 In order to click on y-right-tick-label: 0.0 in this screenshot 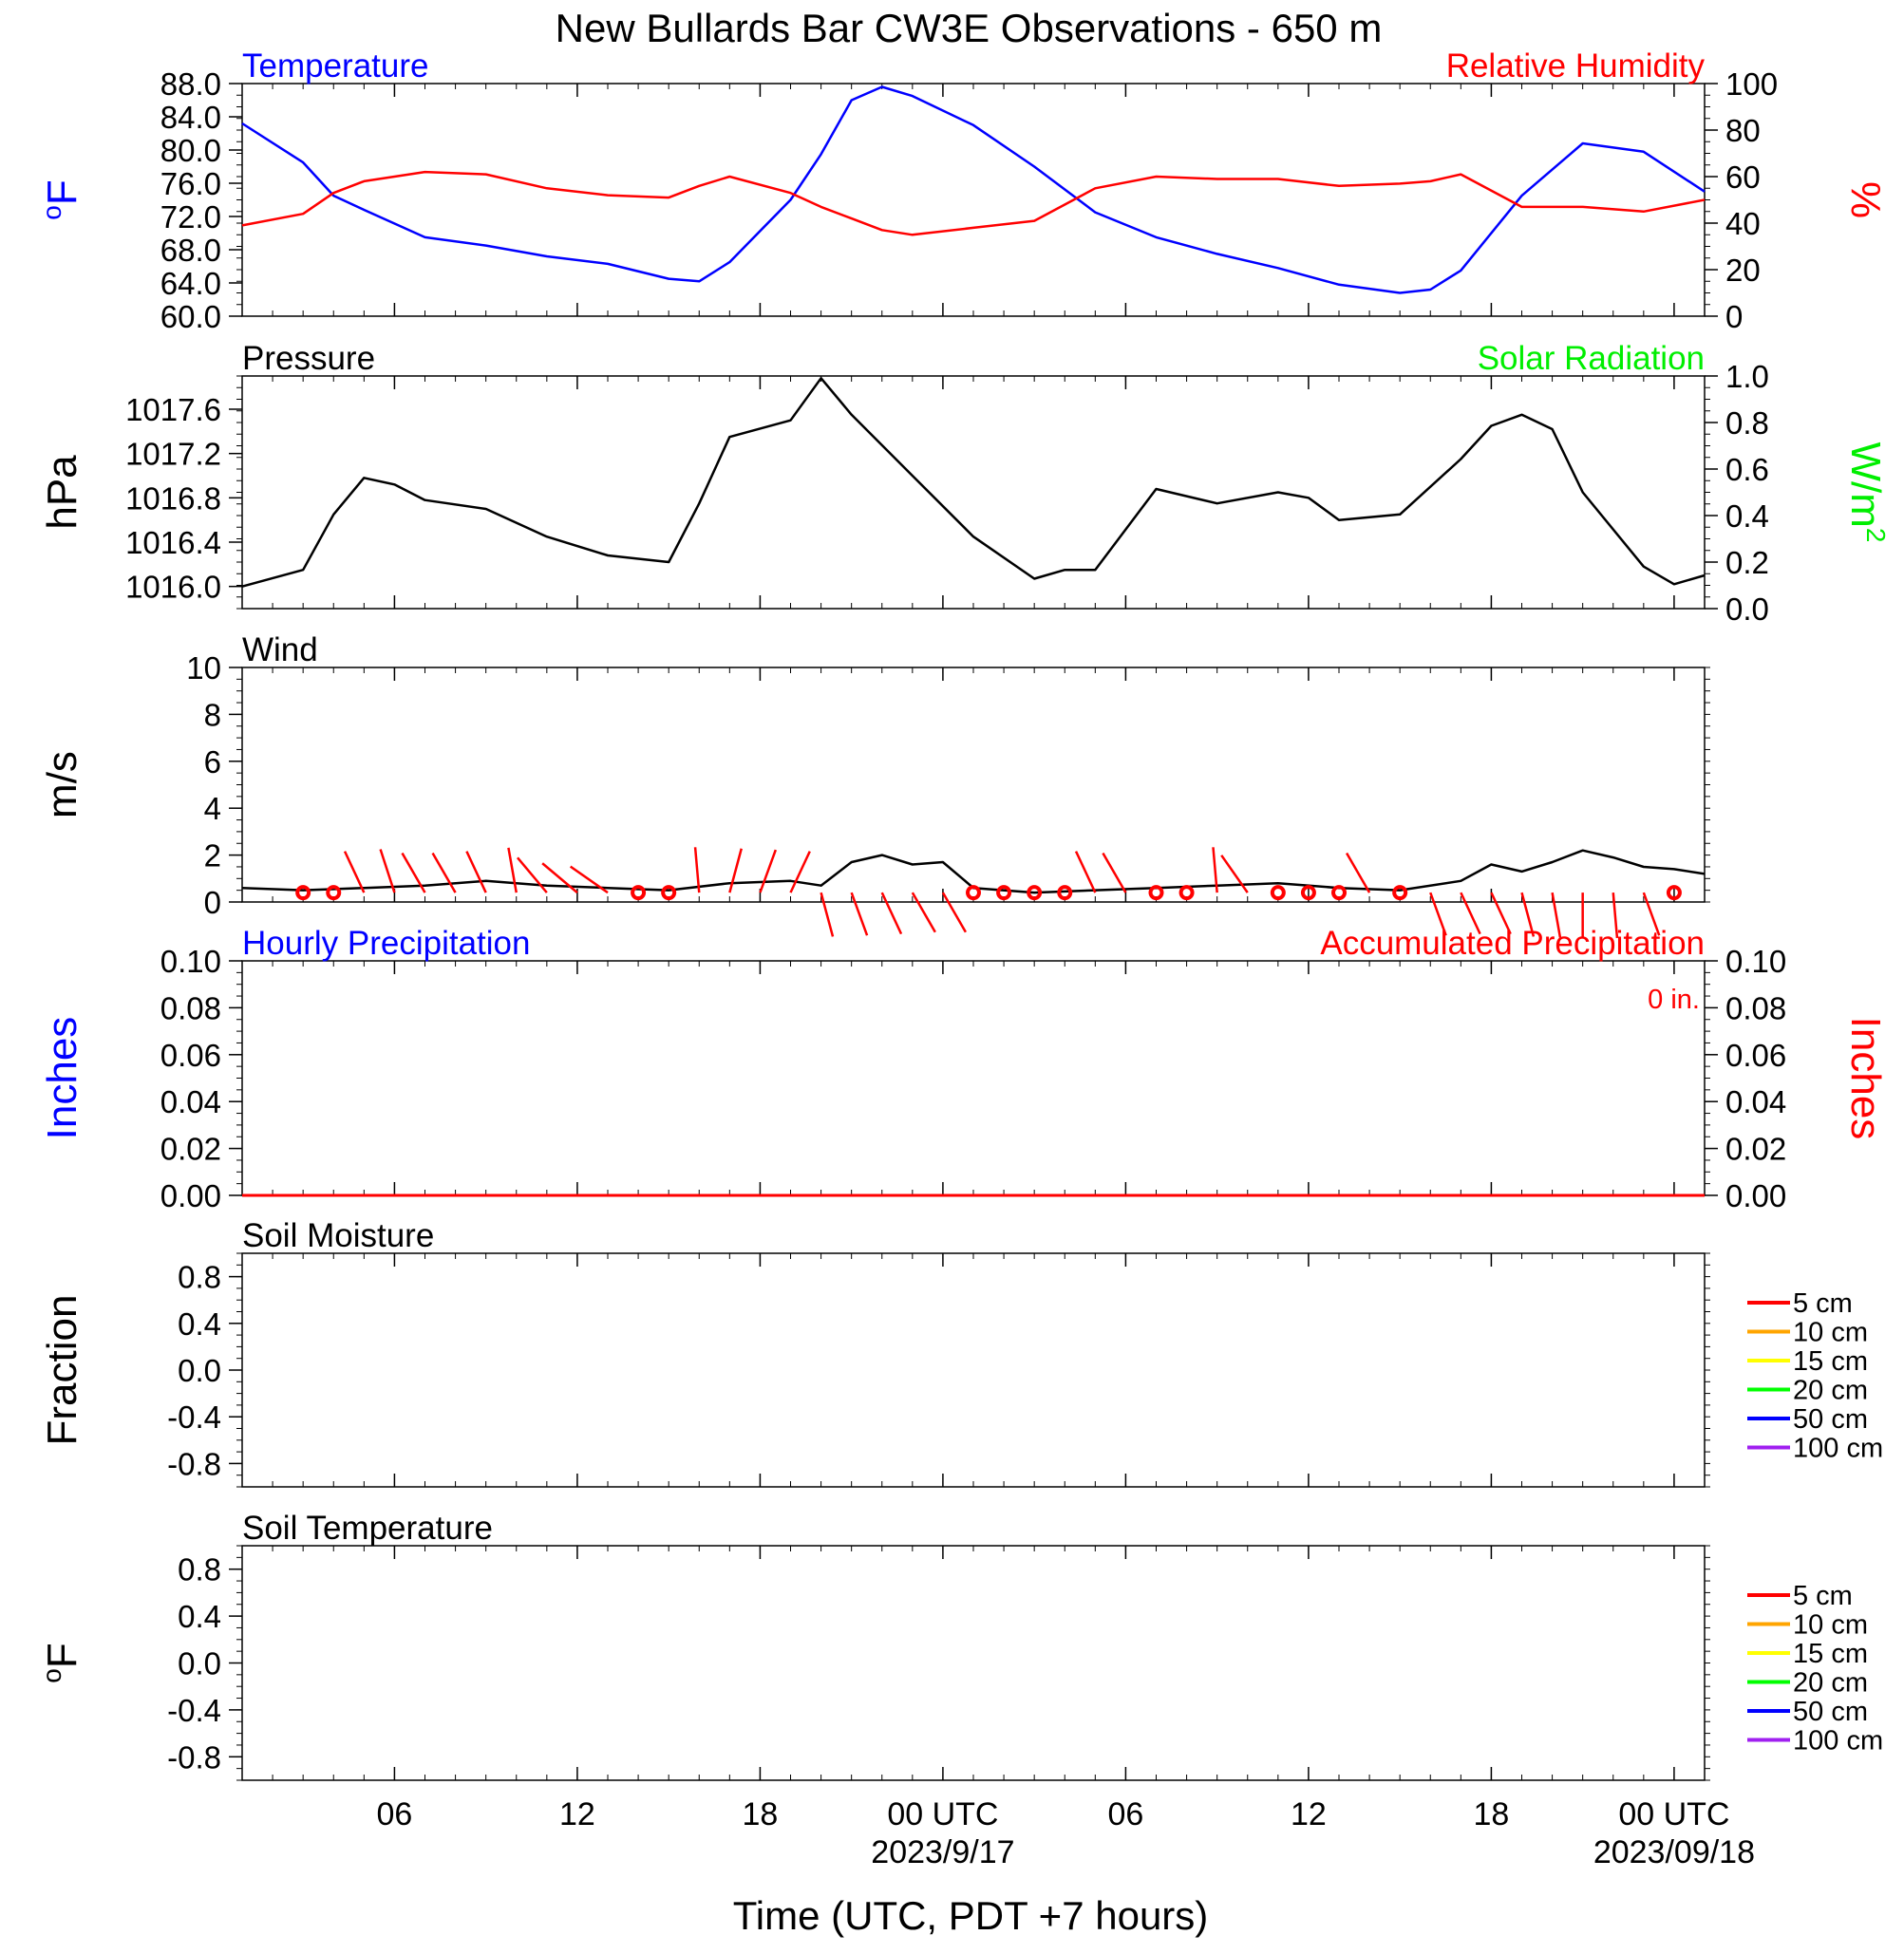, I will do `click(1747, 609)`.